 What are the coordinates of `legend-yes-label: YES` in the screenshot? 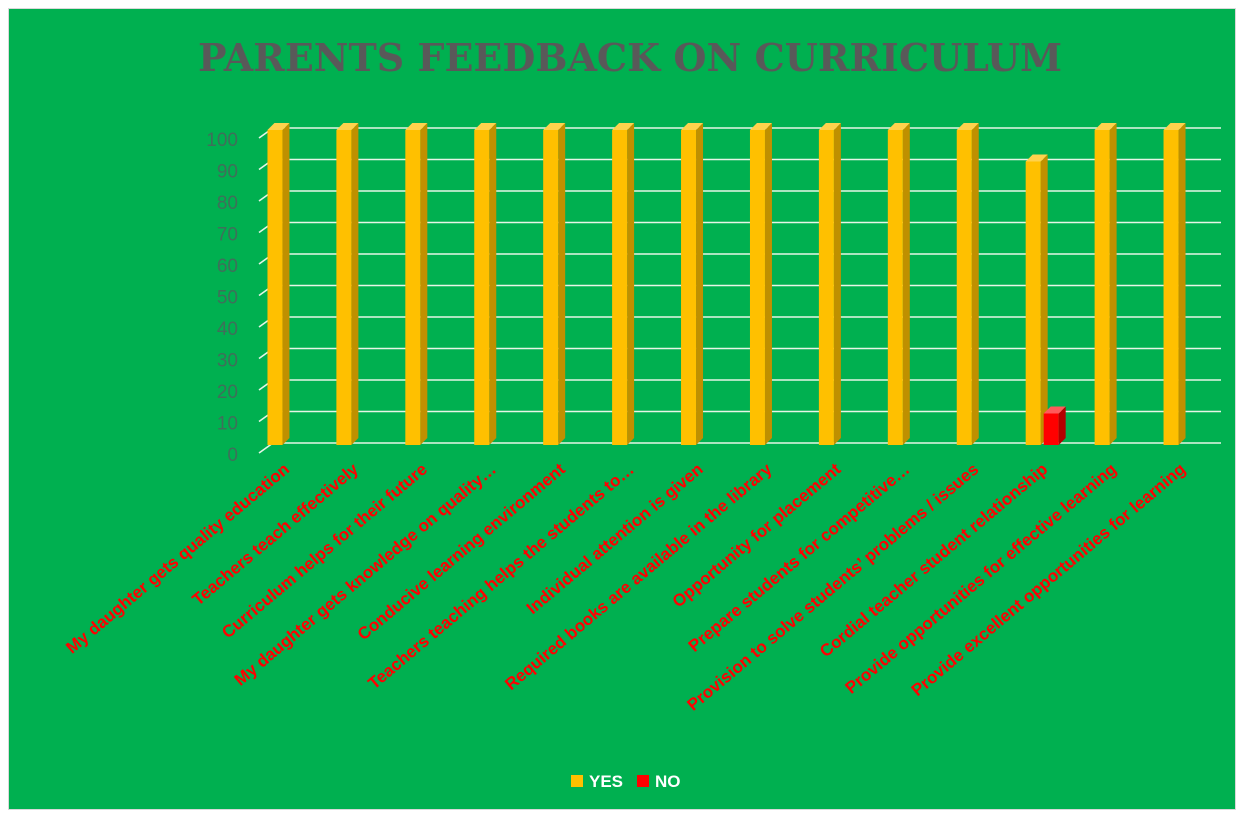 It's located at (606, 781).